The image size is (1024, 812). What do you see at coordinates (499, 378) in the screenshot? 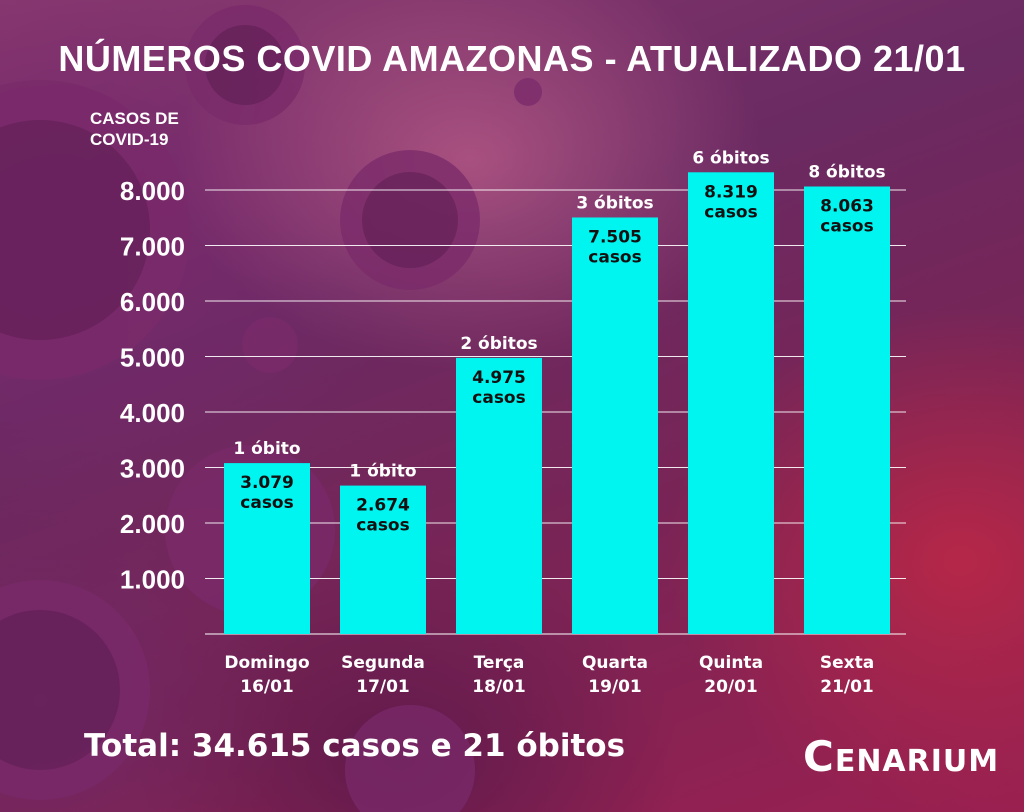
I see `value-label: 4.975` at bounding box center [499, 378].